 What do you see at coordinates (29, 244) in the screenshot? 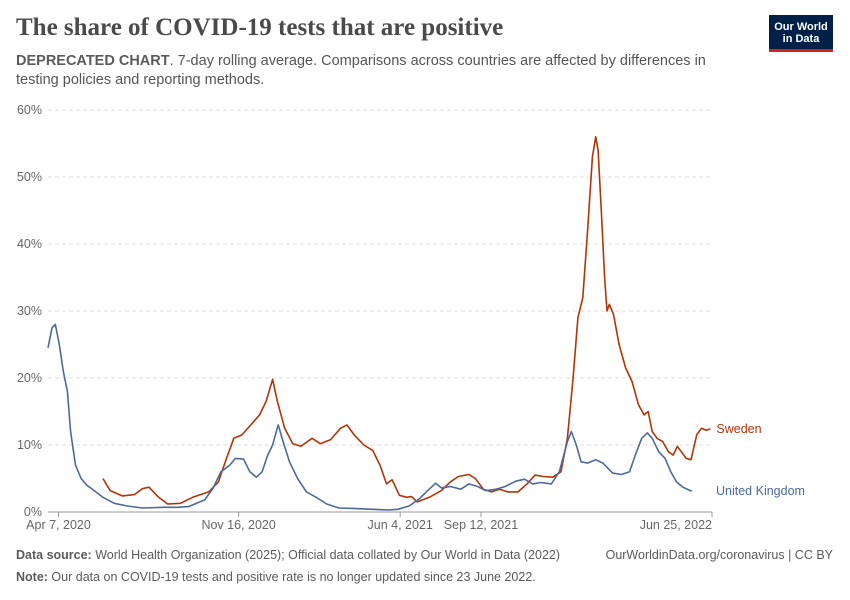
I see `y-tick-label: 40%` at bounding box center [29, 244].